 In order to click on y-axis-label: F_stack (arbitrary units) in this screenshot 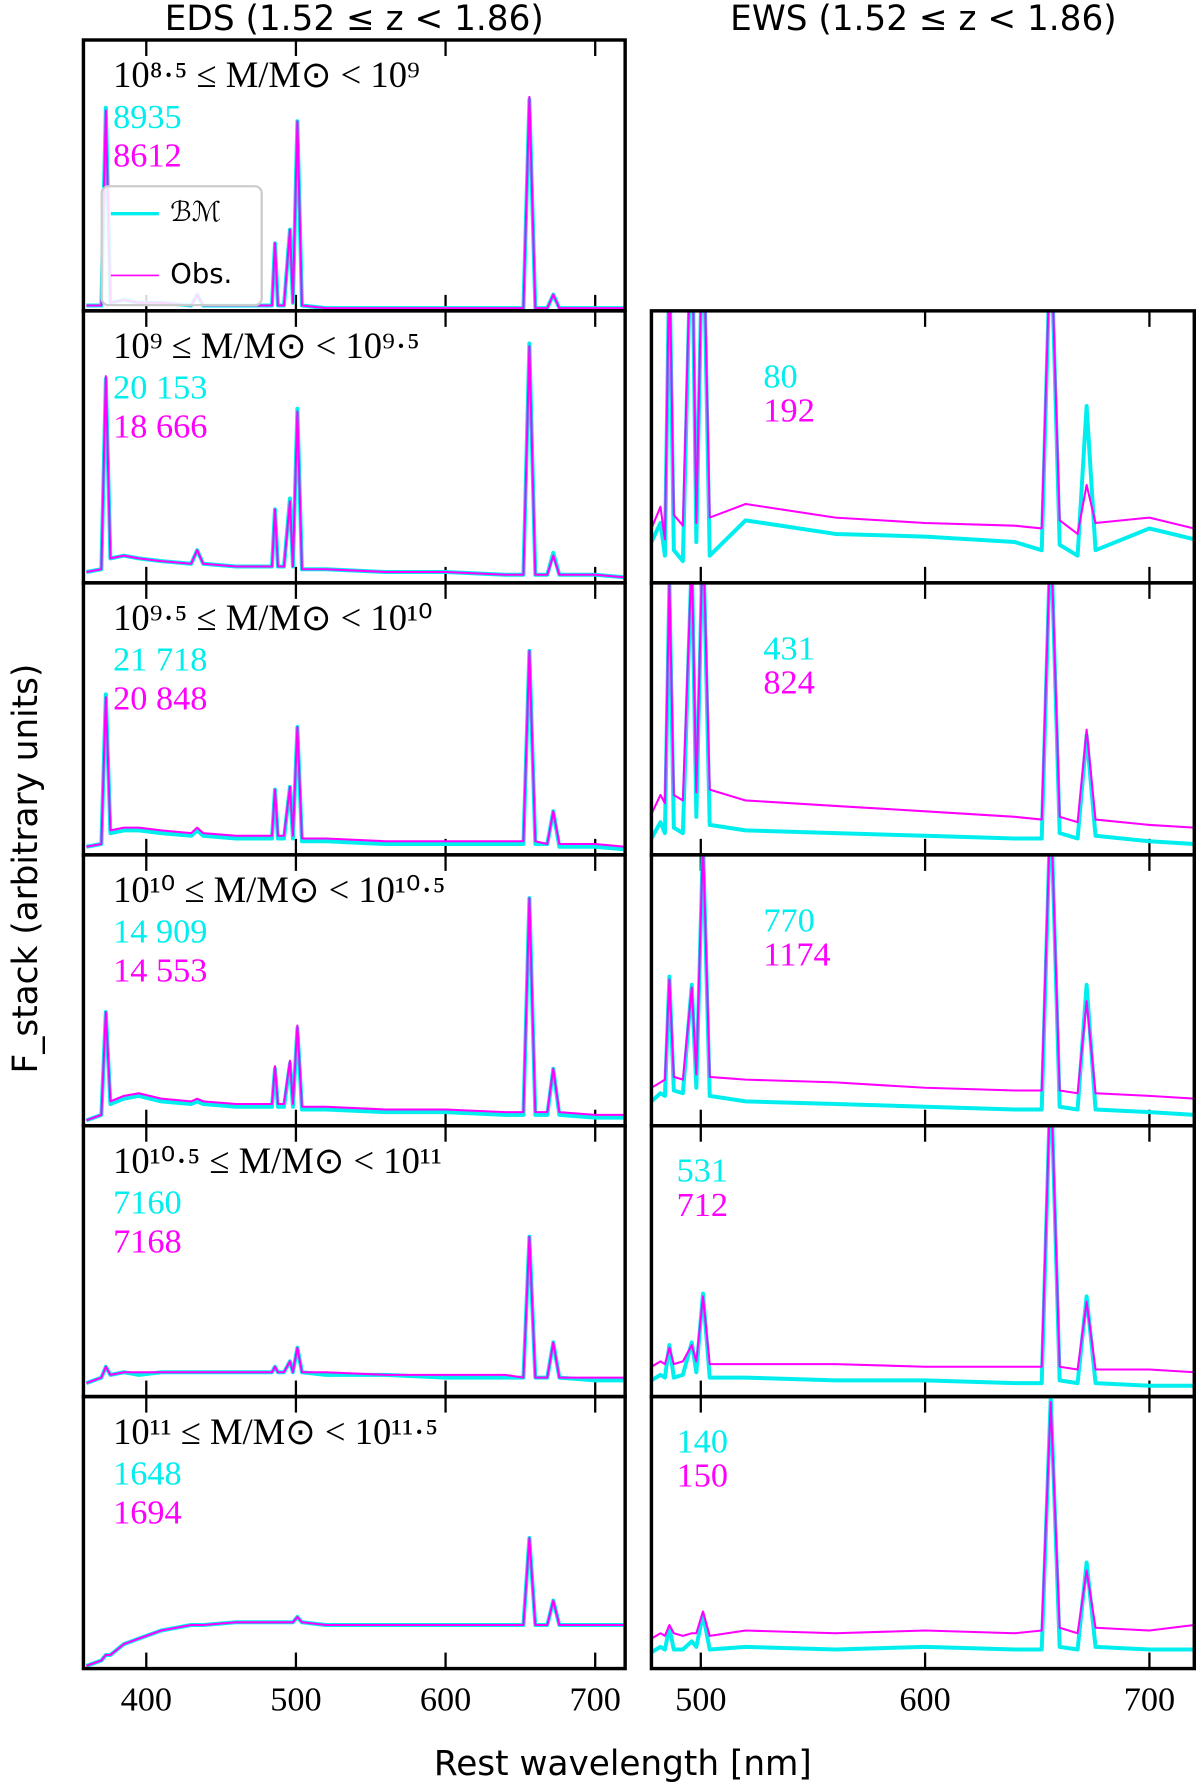, I will do `click(26, 869)`.